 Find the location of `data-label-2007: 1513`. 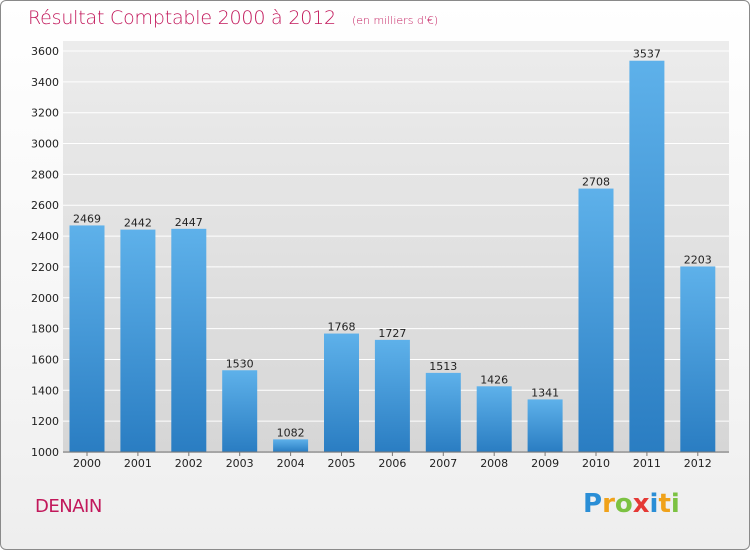

data-label-2007: 1513 is located at coordinates (443, 366).